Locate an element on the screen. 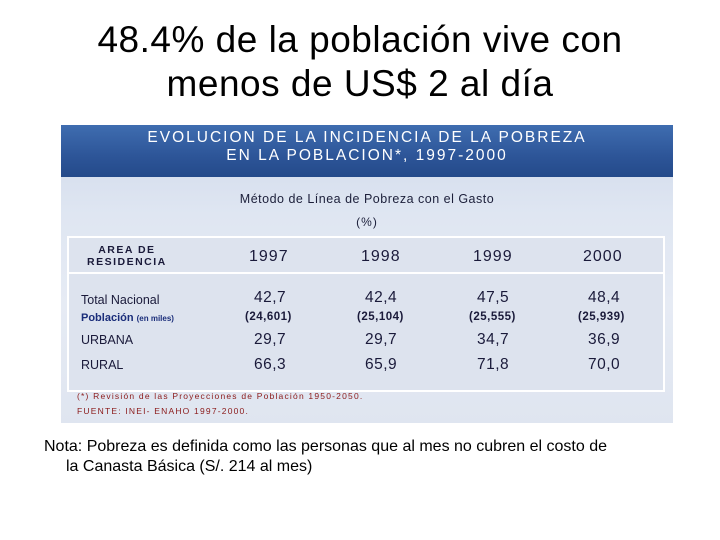 This screenshot has height=540, width=720. table-cell: 36,9 is located at coordinates (604, 339).